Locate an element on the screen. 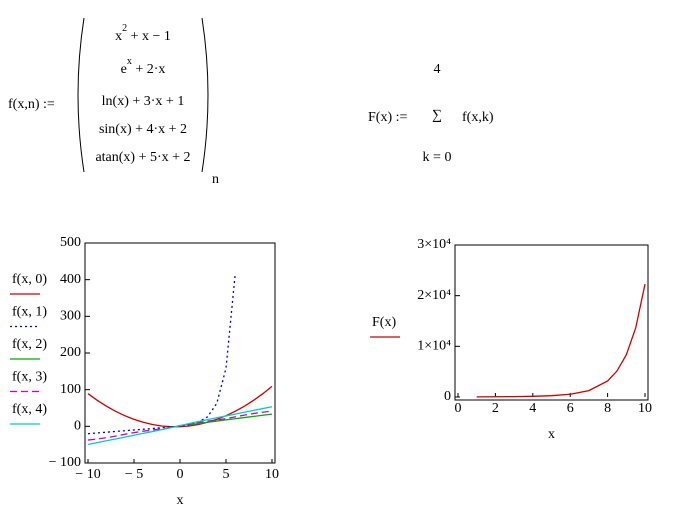 The height and width of the screenshot is (518, 674). y-tick-label: 3×10⁴ is located at coordinates (434, 244).